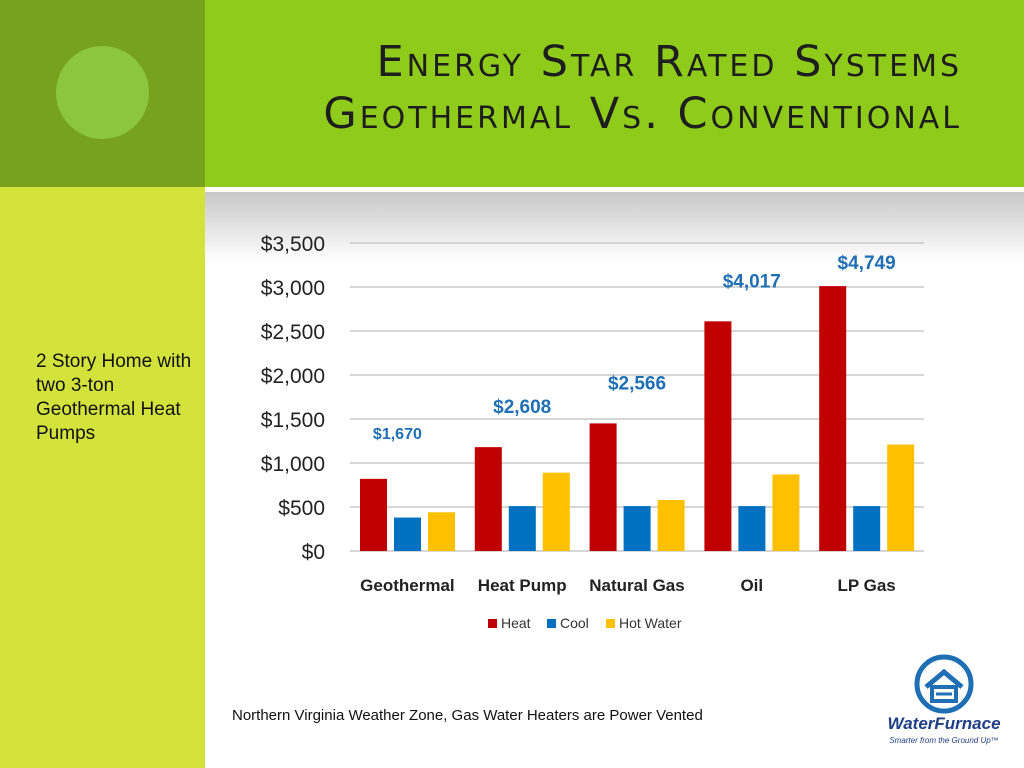 The image size is (1024, 768). Describe the element at coordinates (637, 383) in the screenshot. I see `total-label: $2,566` at that location.